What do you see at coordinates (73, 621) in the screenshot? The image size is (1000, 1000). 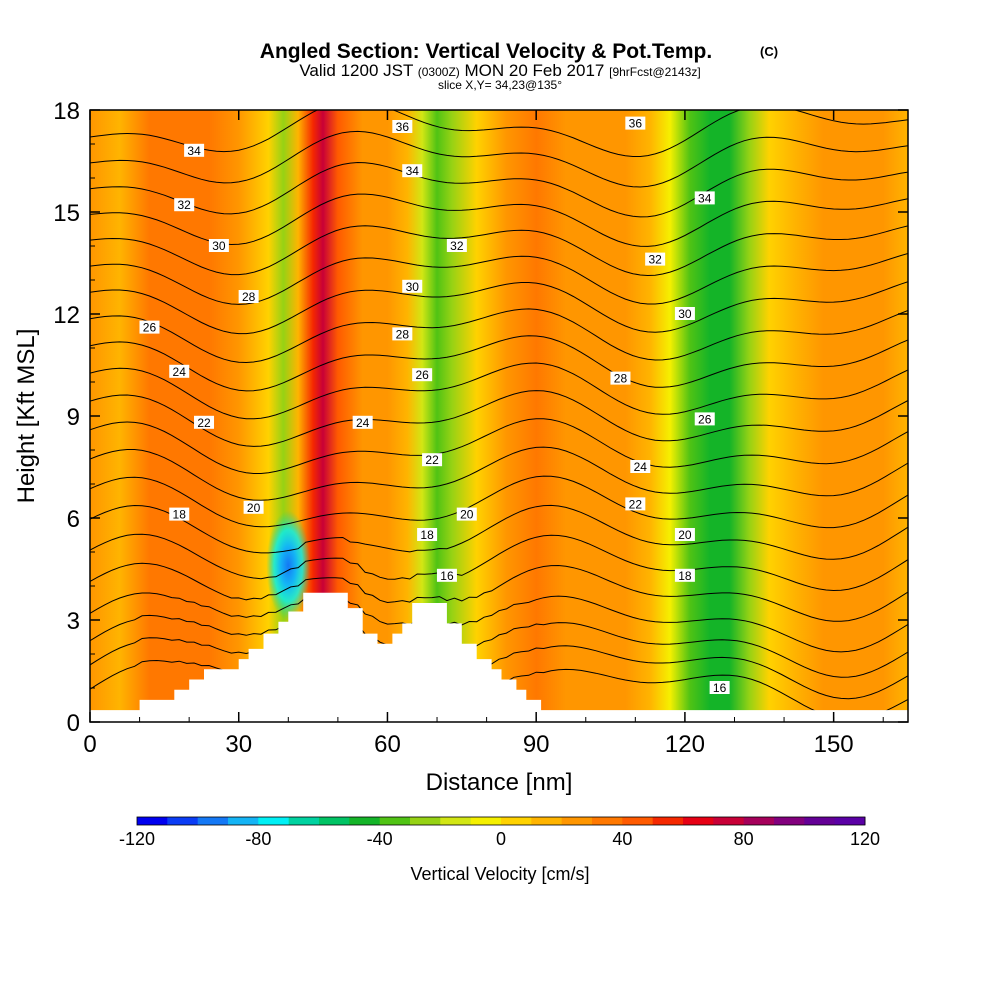 I see `y-tick-label: 3` at bounding box center [73, 621].